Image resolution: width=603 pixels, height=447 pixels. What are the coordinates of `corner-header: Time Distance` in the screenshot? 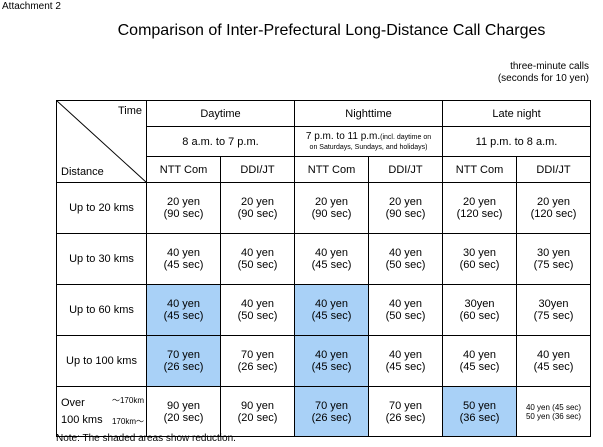 It's located at (101, 141).